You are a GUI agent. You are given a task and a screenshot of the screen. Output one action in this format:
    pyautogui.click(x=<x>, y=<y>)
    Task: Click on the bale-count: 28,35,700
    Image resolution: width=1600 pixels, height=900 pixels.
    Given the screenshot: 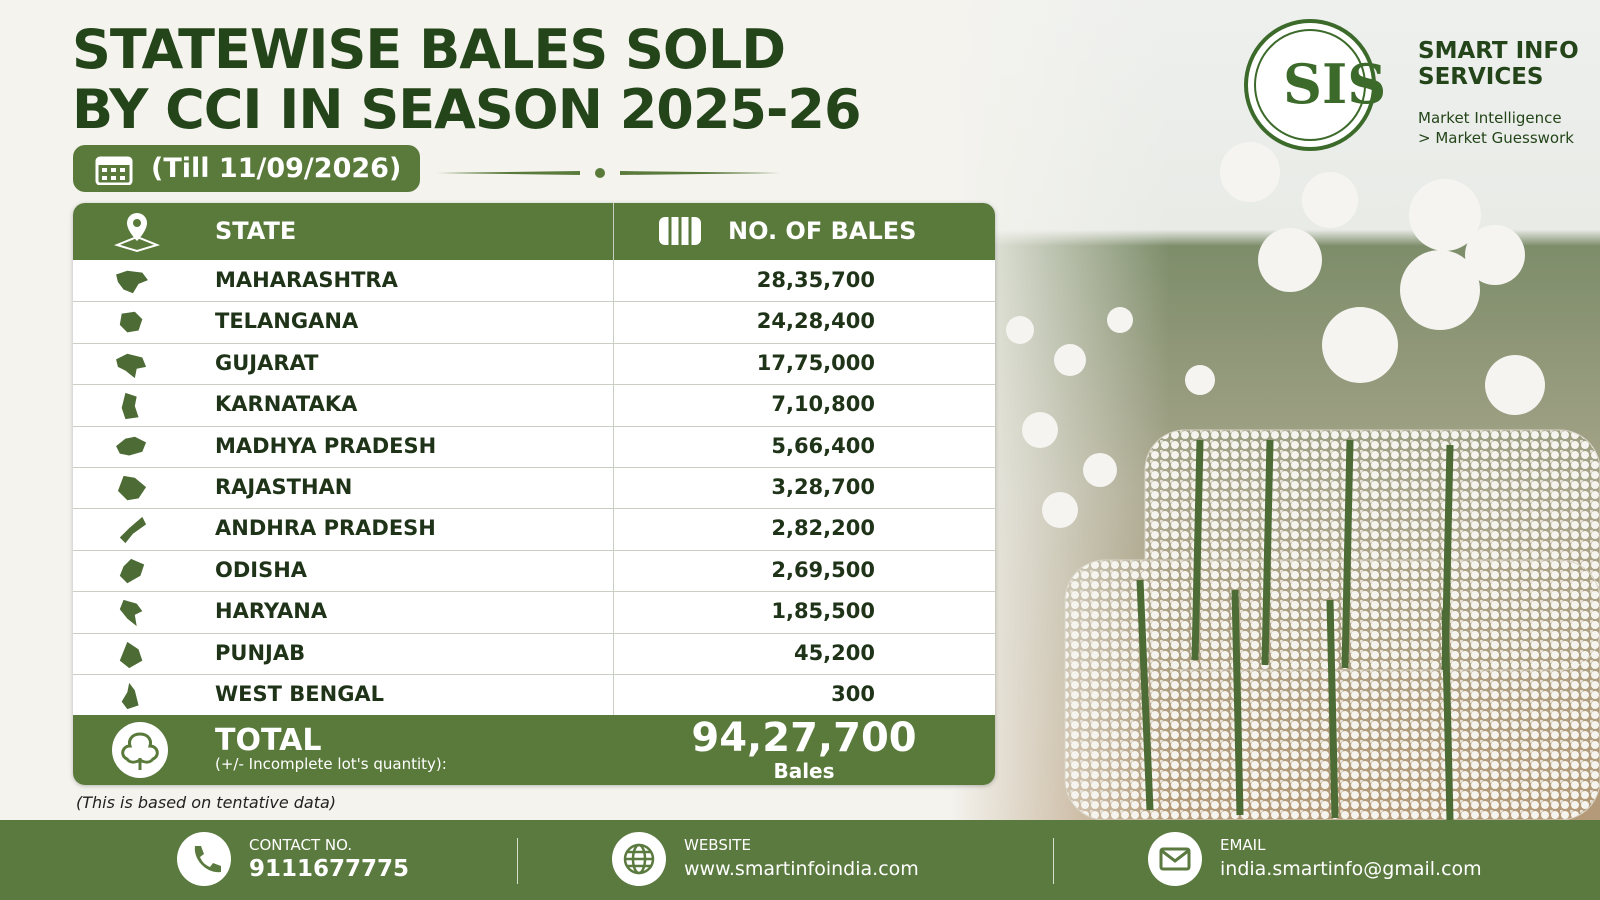 What is the action you would take?
    pyautogui.click(x=815, y=280)
    